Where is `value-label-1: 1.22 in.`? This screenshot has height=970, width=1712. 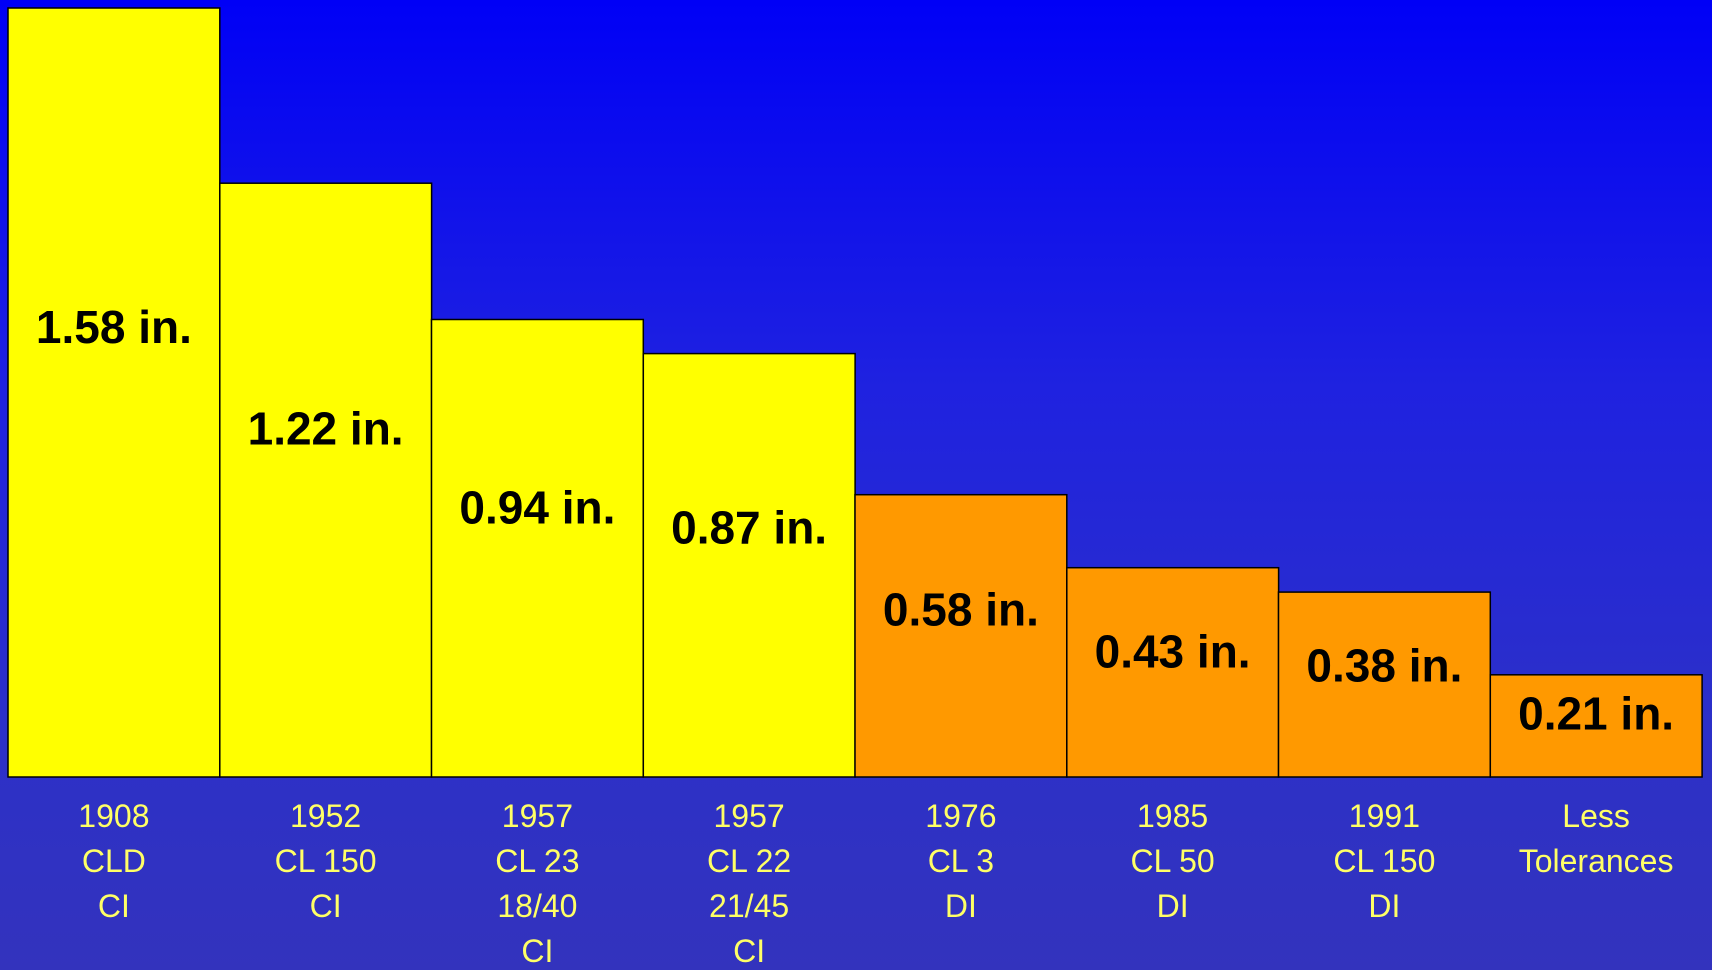
value-label-1: 1.22 in. is located at coordinates (326, 429).